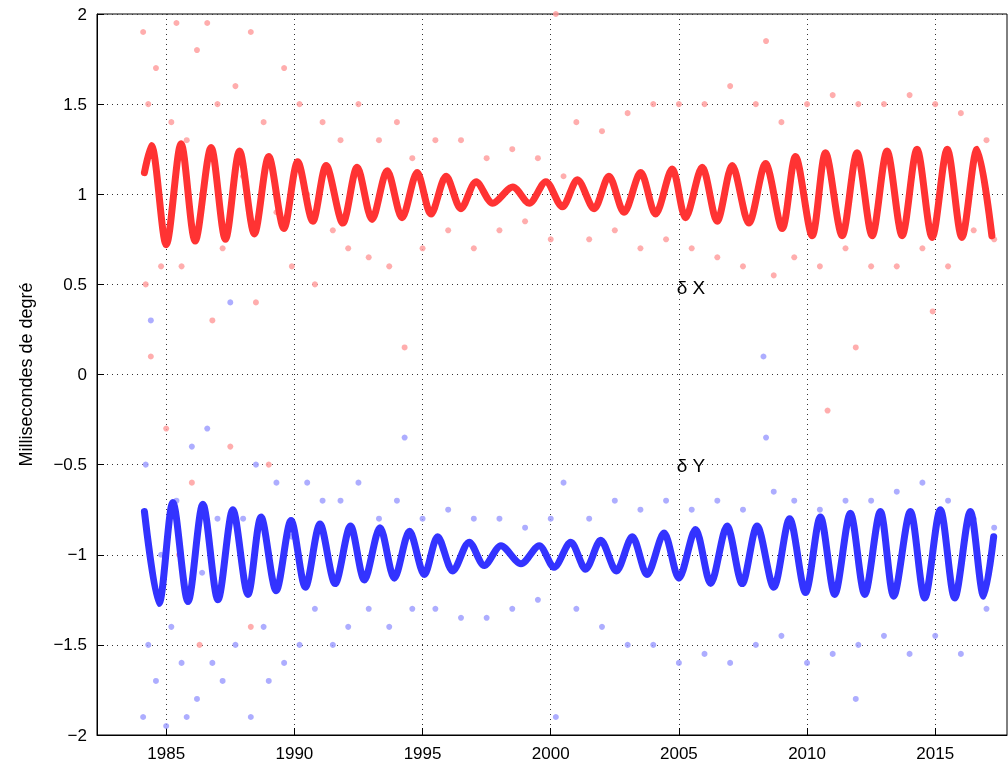  What do you see at coordinates (691, 287) in the screenshot?
I see `annotation: δ X` at bounding box center [691, 287].